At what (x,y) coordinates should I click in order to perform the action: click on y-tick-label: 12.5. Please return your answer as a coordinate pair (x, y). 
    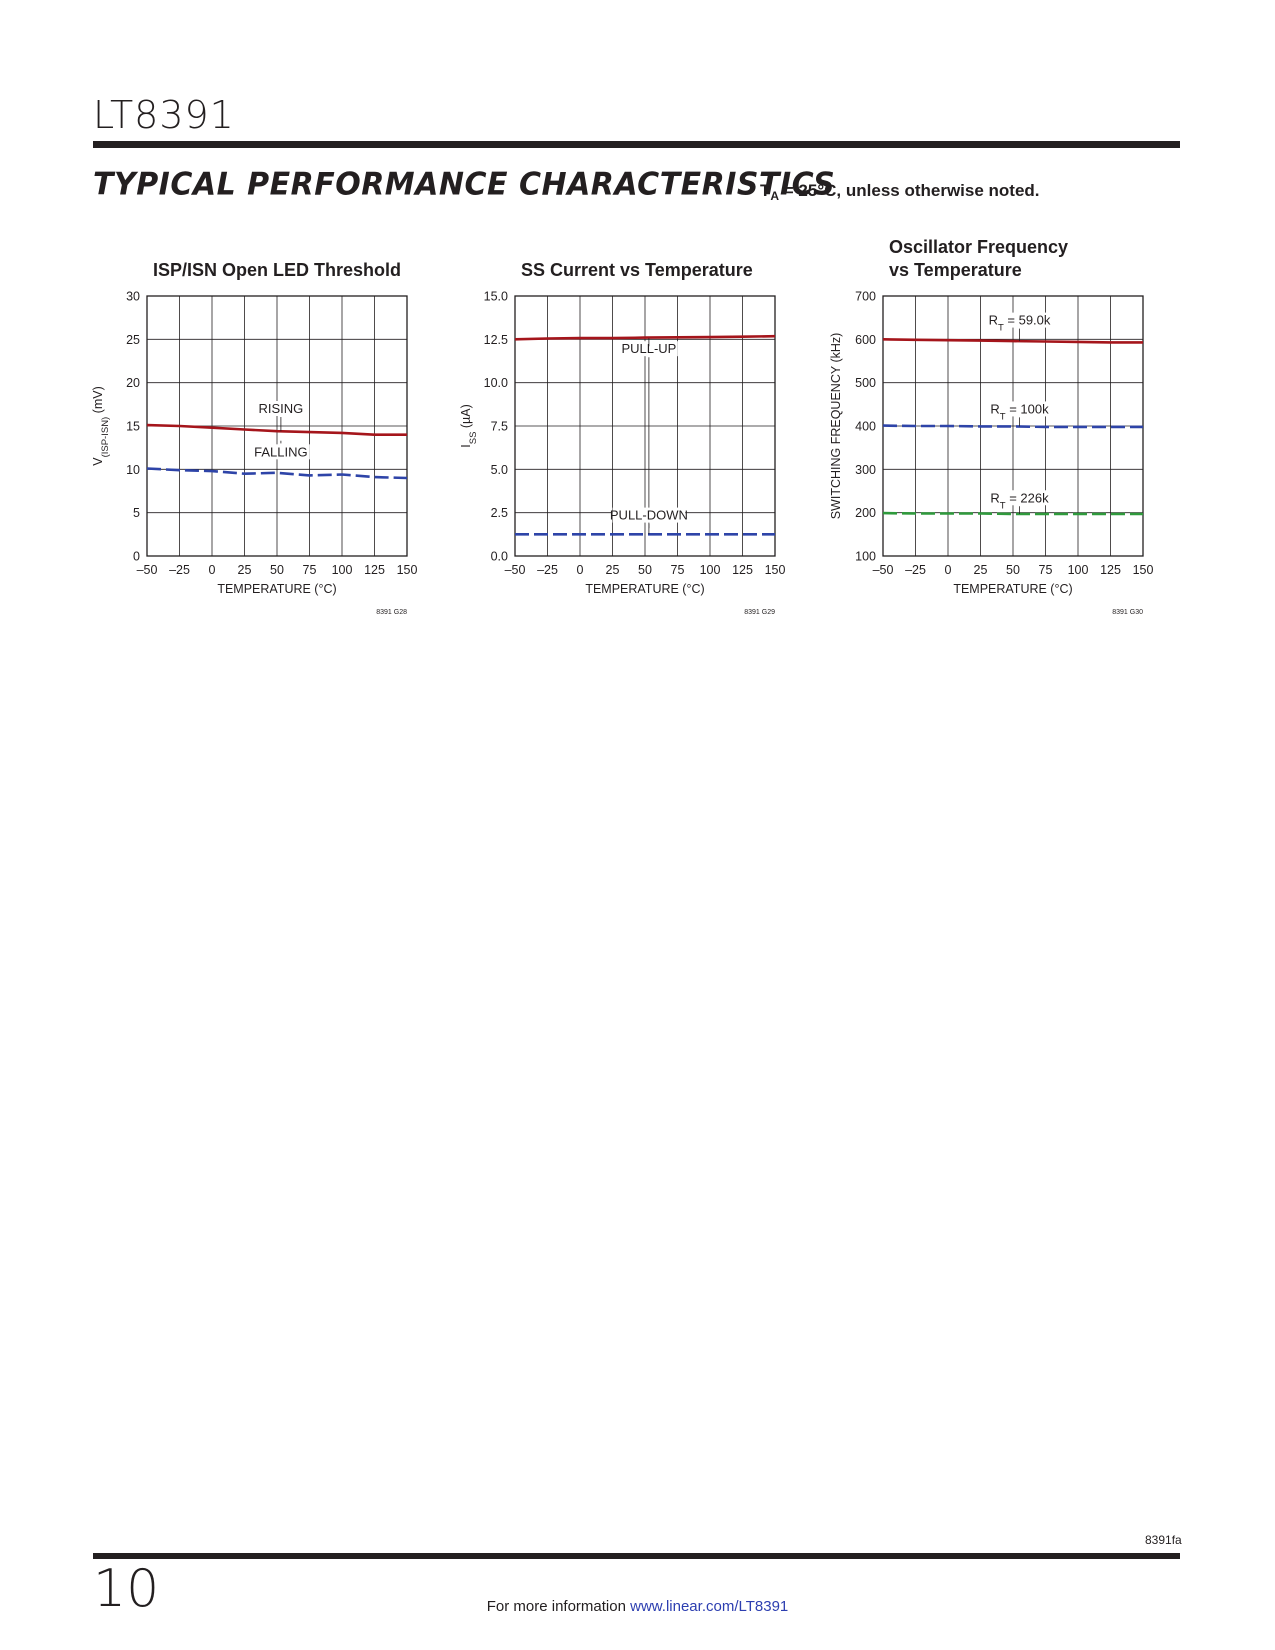
    Looking at the image, I should click on (496, 340).